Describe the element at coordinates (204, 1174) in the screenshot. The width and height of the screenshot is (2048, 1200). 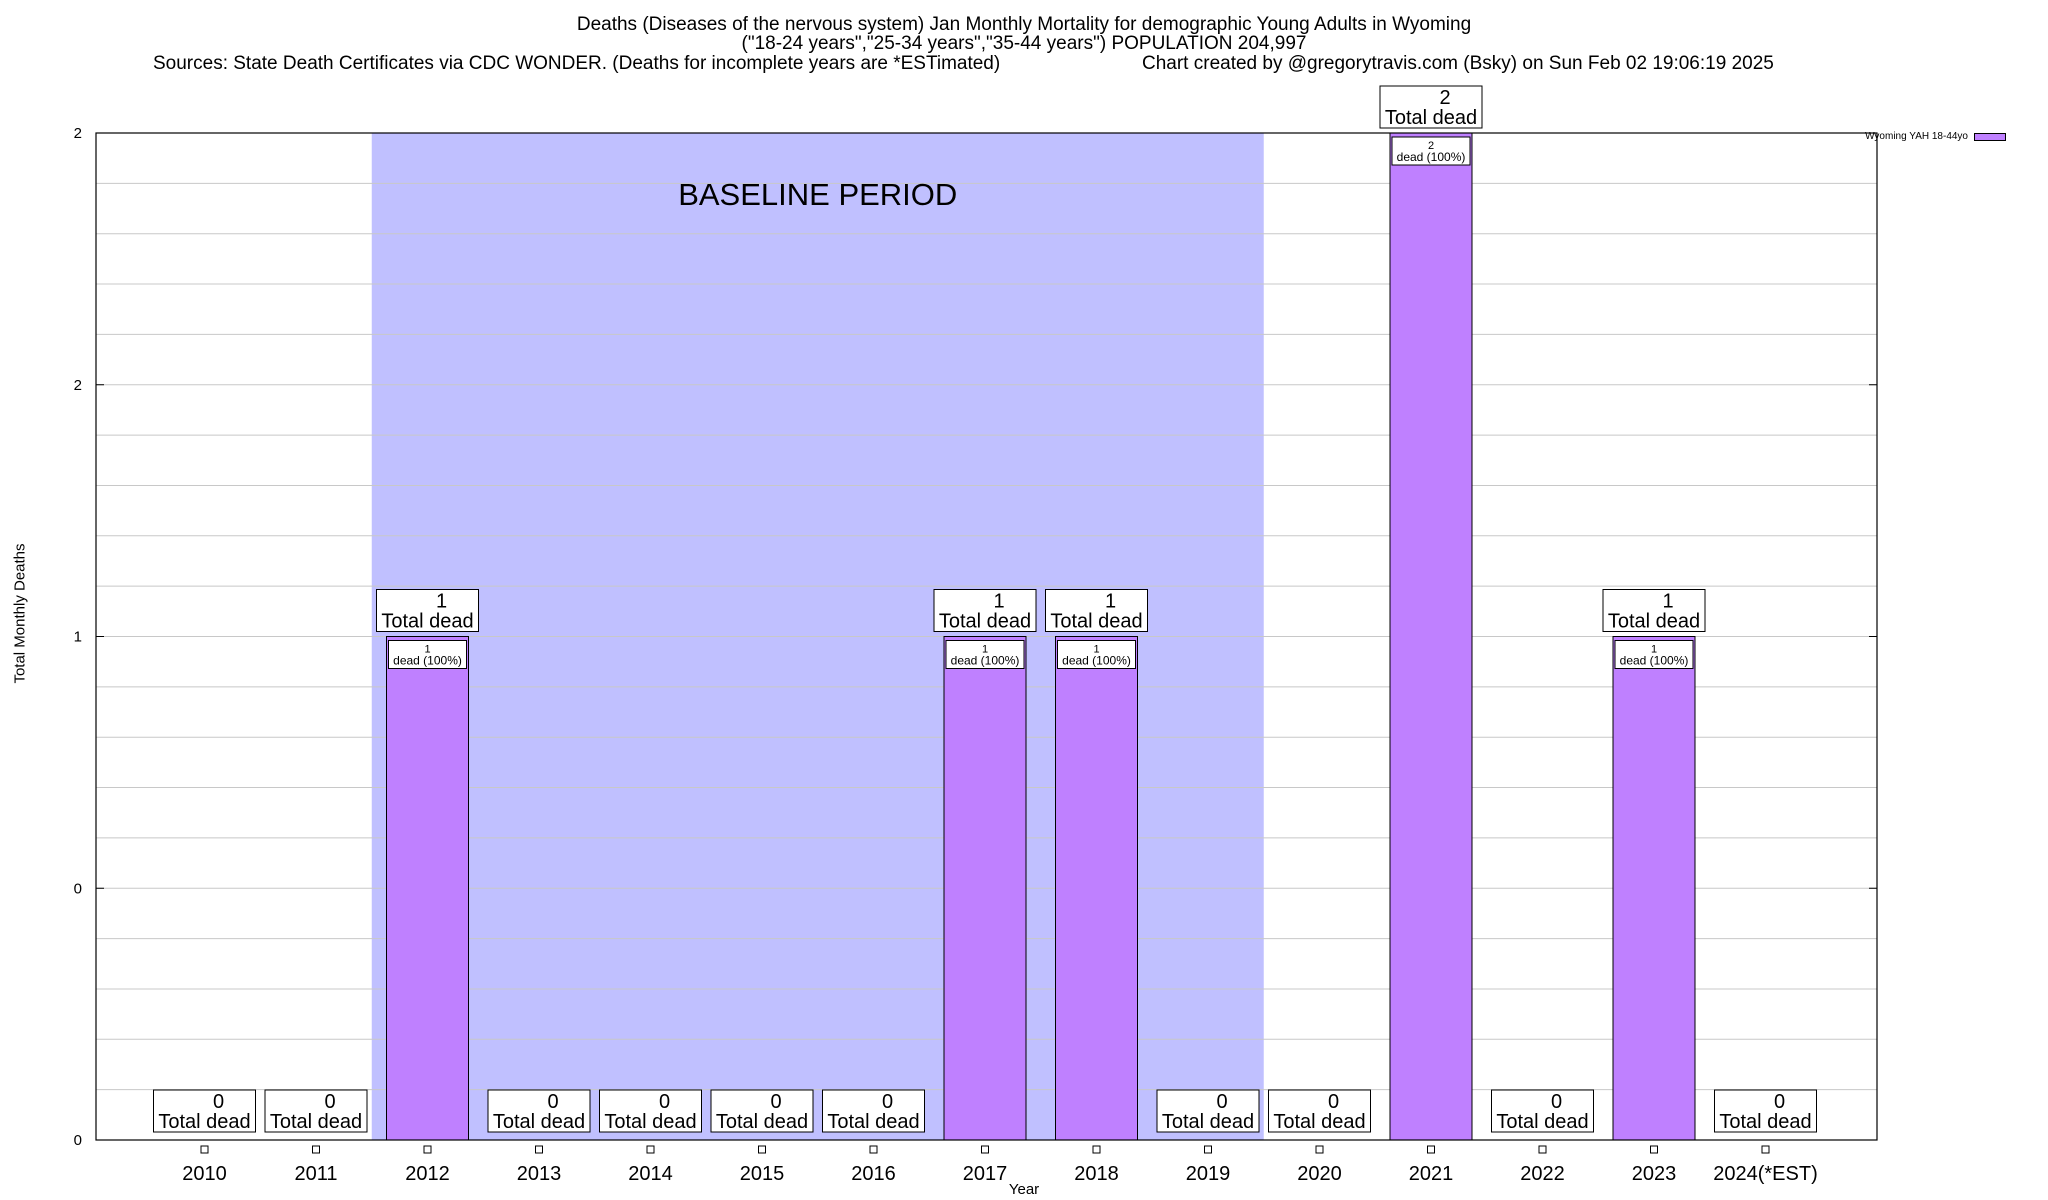
I see `x-tick-label: 2010` at that location.